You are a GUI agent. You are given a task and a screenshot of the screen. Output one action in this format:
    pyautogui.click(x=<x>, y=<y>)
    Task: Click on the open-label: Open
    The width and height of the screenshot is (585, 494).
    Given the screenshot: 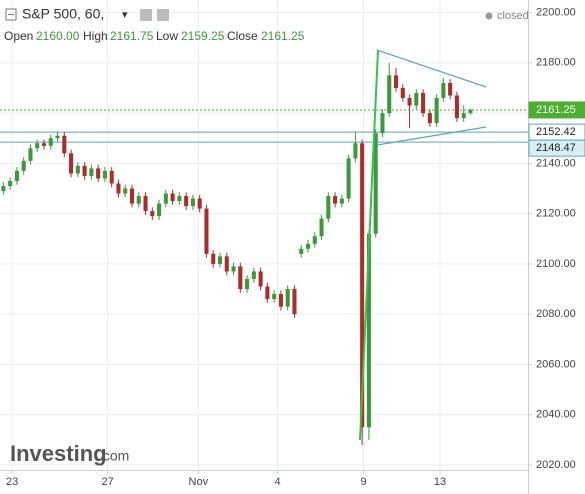 What is the action you would take?
    pyautogui.click(x=18, y=36)
    